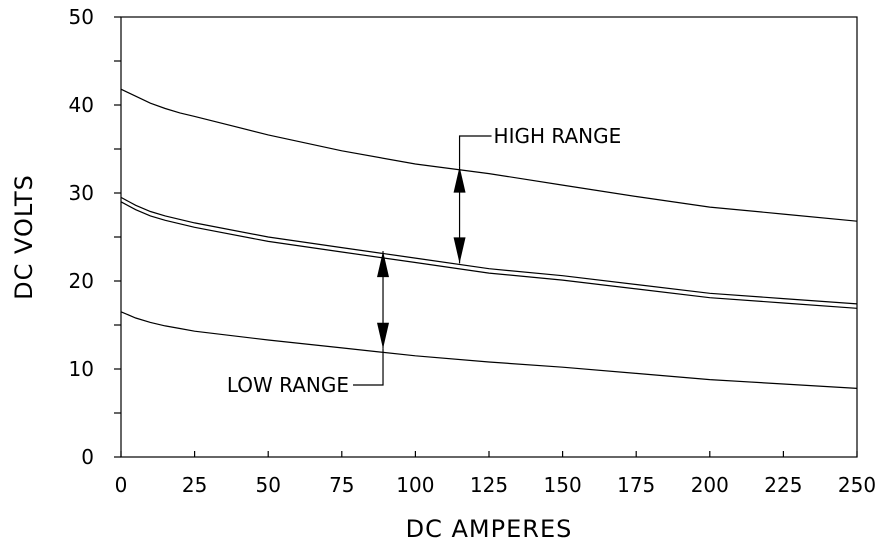  Describe the element at coordinates (24, 237) in the screenshot. I see `y-axis-title: DC VOLTS` at that location.